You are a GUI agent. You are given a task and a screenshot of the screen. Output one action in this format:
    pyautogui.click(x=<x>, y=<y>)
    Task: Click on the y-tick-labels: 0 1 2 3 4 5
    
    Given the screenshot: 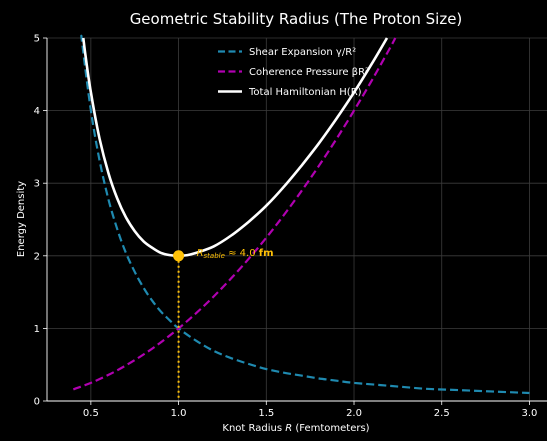 What is the action you would take?
    pyautogui.click(x=37, y=221)
    